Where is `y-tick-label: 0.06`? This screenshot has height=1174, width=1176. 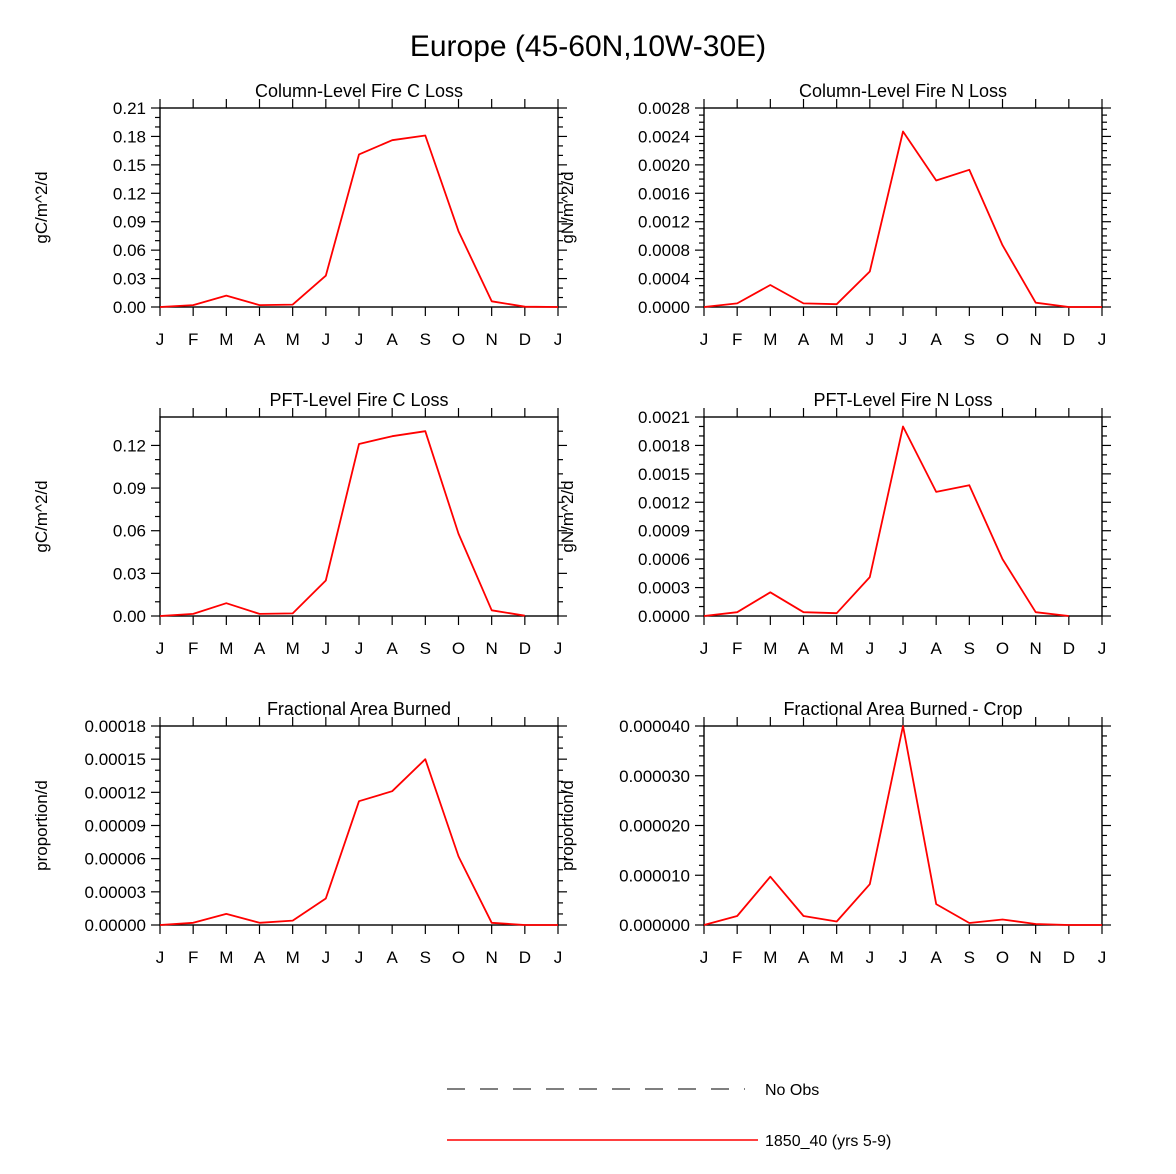
y-tick-label: 0.06 is located at coordinates (129, 531).